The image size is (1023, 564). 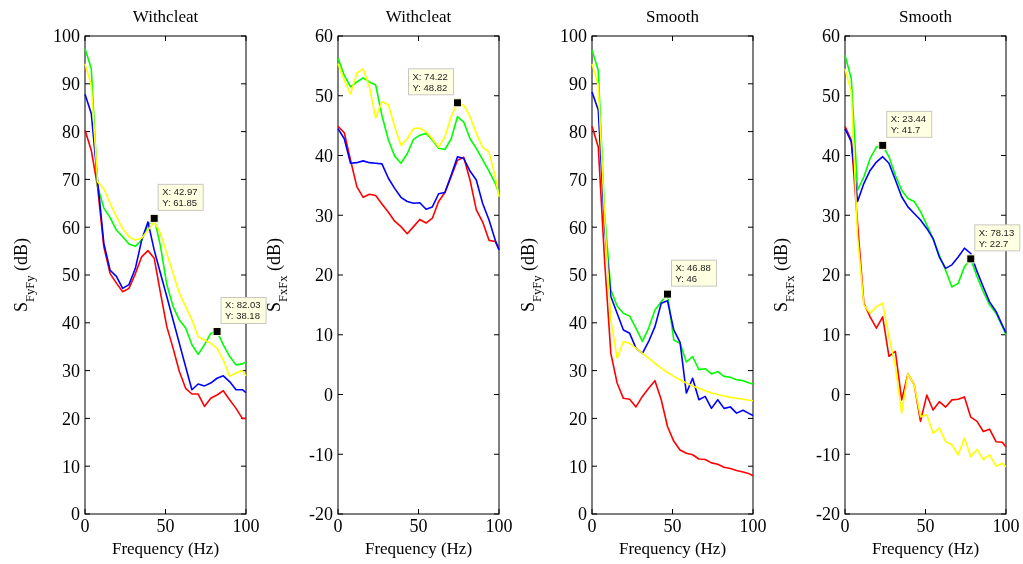 I want to click on annotation: X: 23.44 Y: 41.7, so click(x=908, y=124).